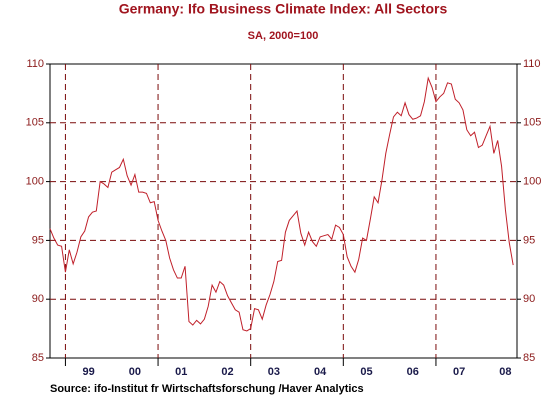 The width and height of the screenshot is (560, 400). I want to click on y-tick-label: 100, so click(35, 182).